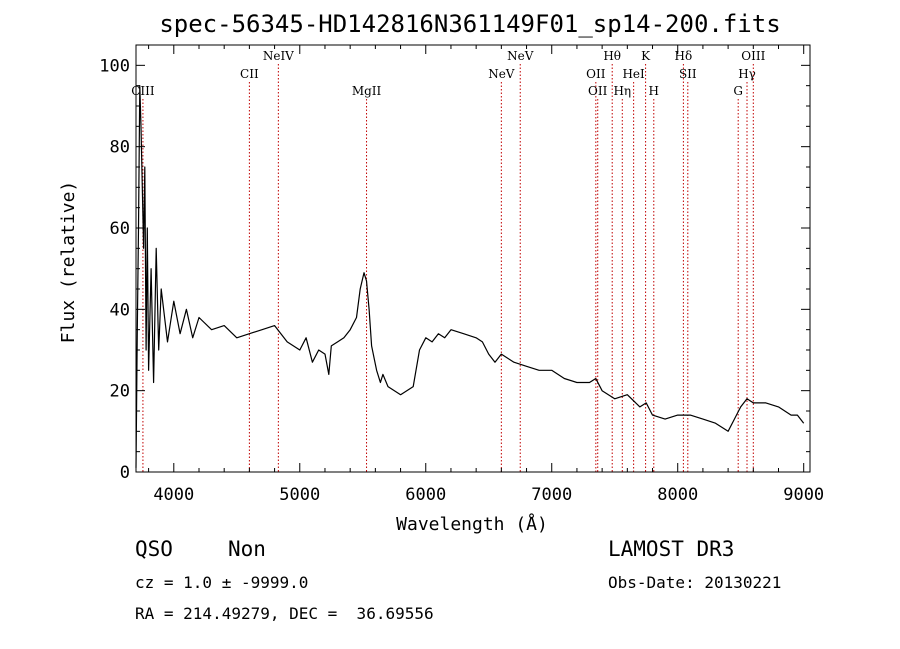 This screenshot has width=900, height=649. Describe the element at coordinates (695, 582) in the screenshot. I see `observation-date: Obs-Date: 20130221` at that location.